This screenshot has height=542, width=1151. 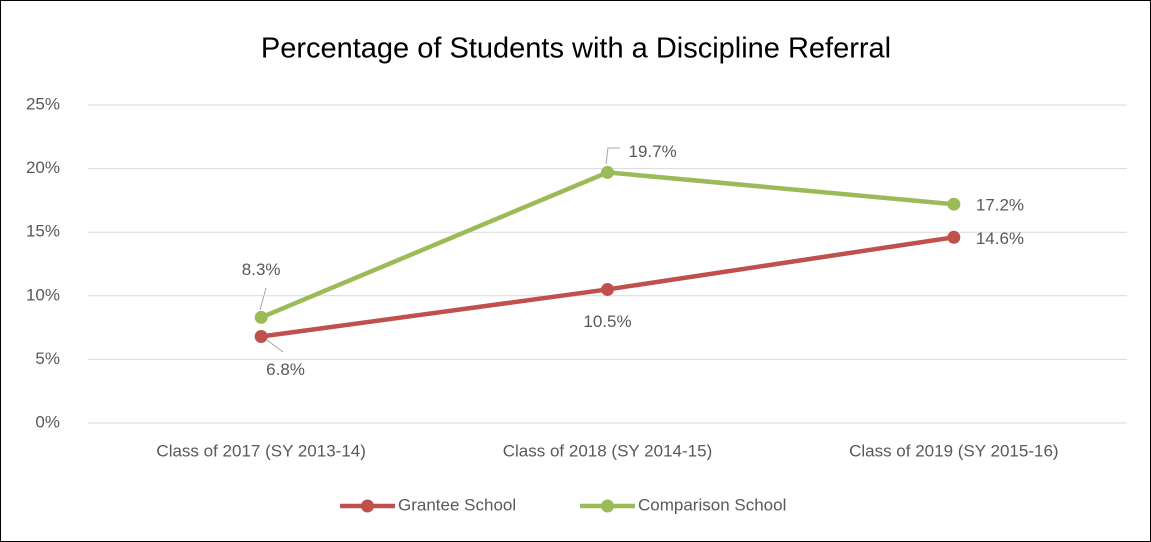 What do you see at coordinates (953, 450) in the screenshot?
I see `x-tick-label: Class of 2019 (SY 2015-16)` at bounding box center [953, 450].